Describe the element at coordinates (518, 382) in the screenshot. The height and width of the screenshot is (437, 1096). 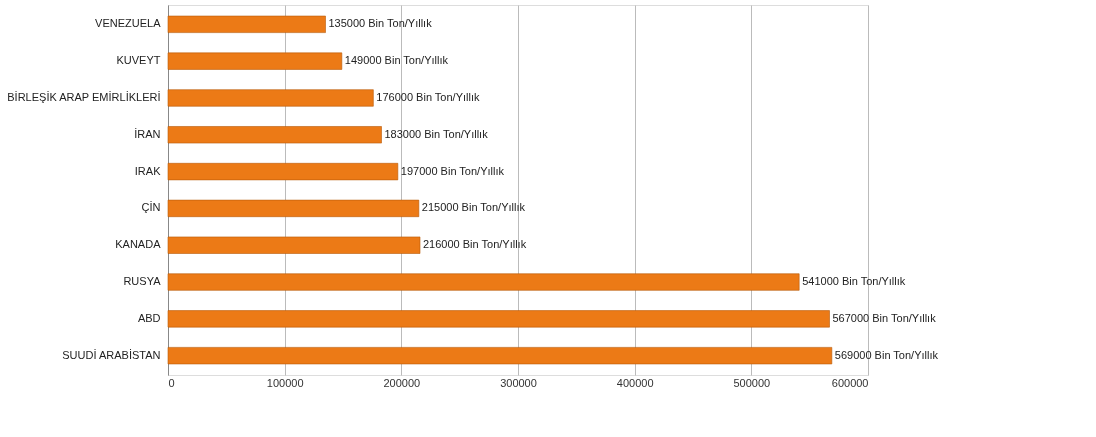
I see `x-tick-label: 300000` at that location.